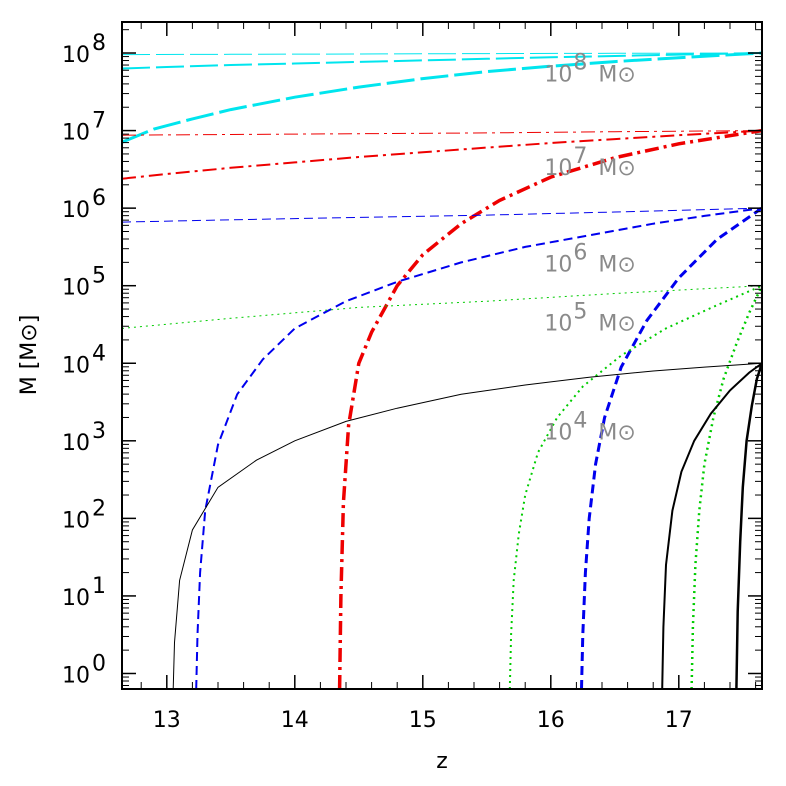 This screenshot has height=786, width=786. I want to click on annotation-exponent: 7, so click(580, 156).